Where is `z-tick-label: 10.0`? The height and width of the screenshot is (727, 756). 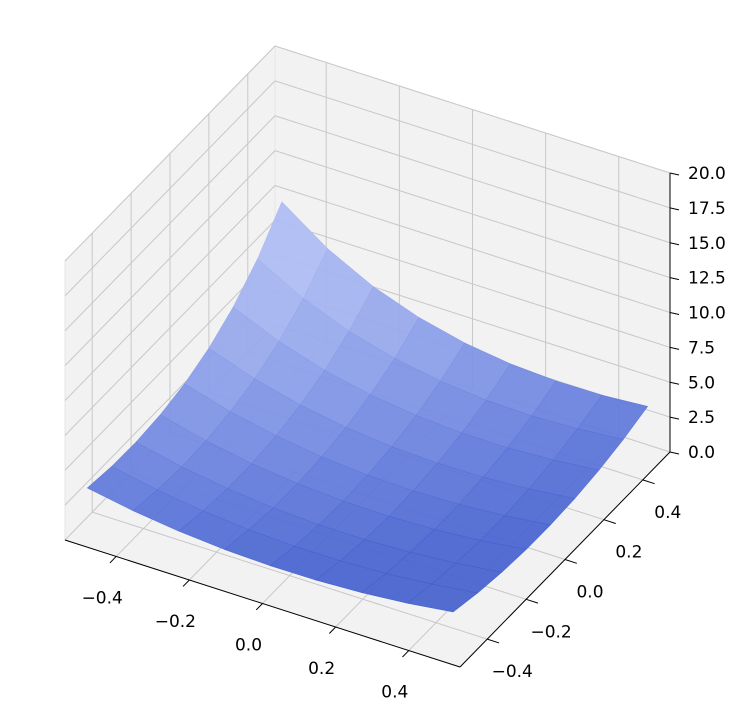 z-tick-label: 10.0 is located at coordinates (707, 314).